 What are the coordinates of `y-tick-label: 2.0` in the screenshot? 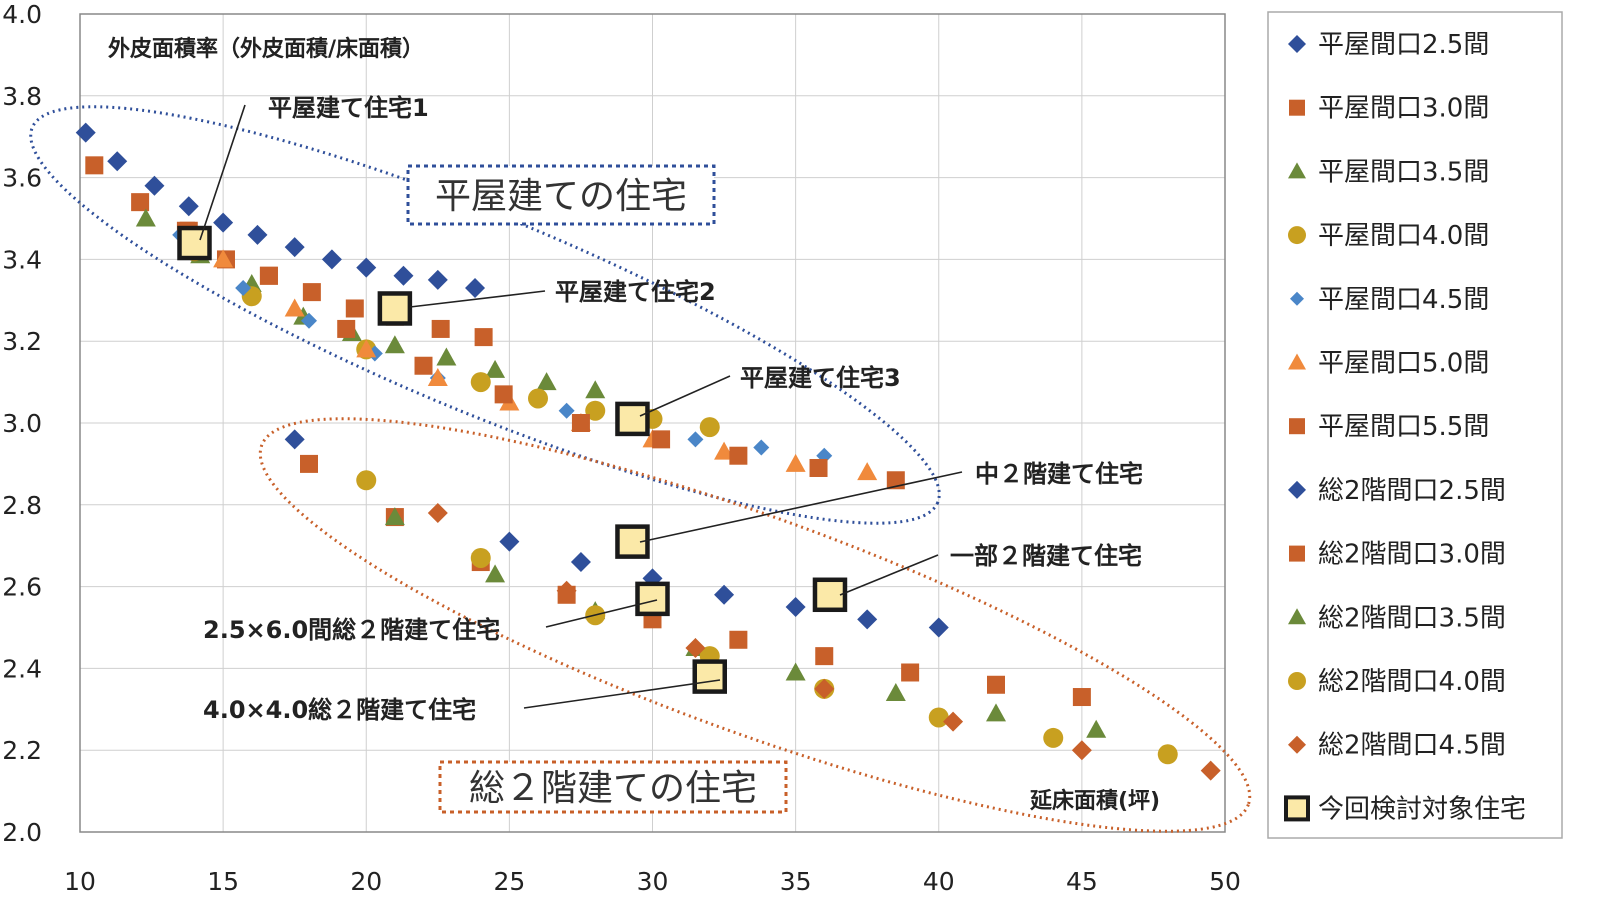 It's located at (22, 832).